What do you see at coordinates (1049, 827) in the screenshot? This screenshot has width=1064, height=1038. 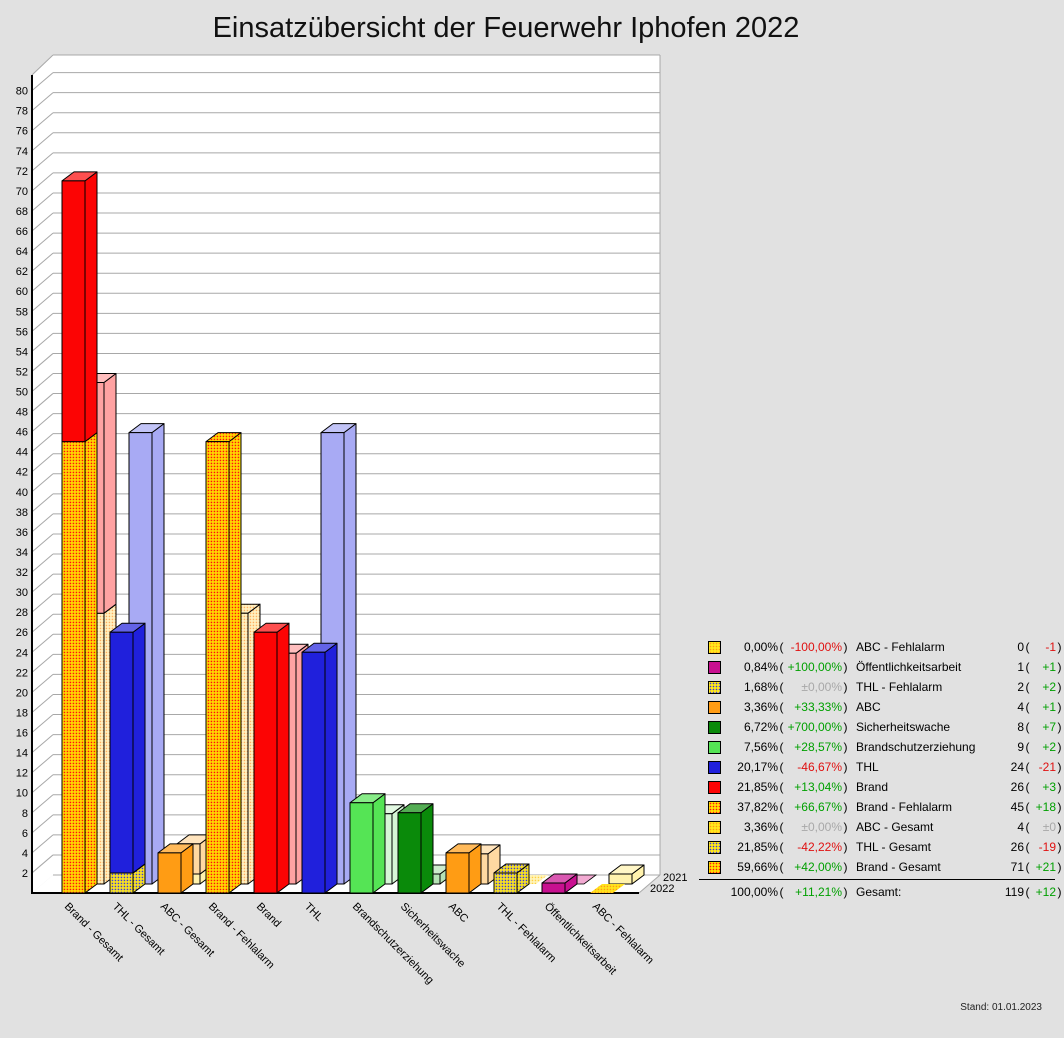 I see `legend-count-change: ±0` at bounding box center [1049, 827].